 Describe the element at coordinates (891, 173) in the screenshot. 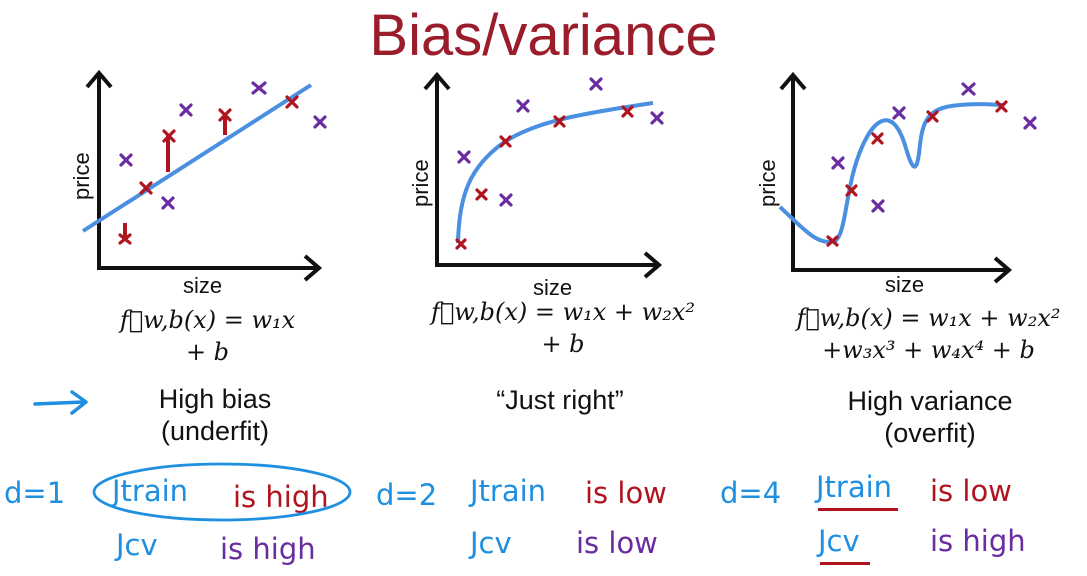

I see `fit-curve` at that location.